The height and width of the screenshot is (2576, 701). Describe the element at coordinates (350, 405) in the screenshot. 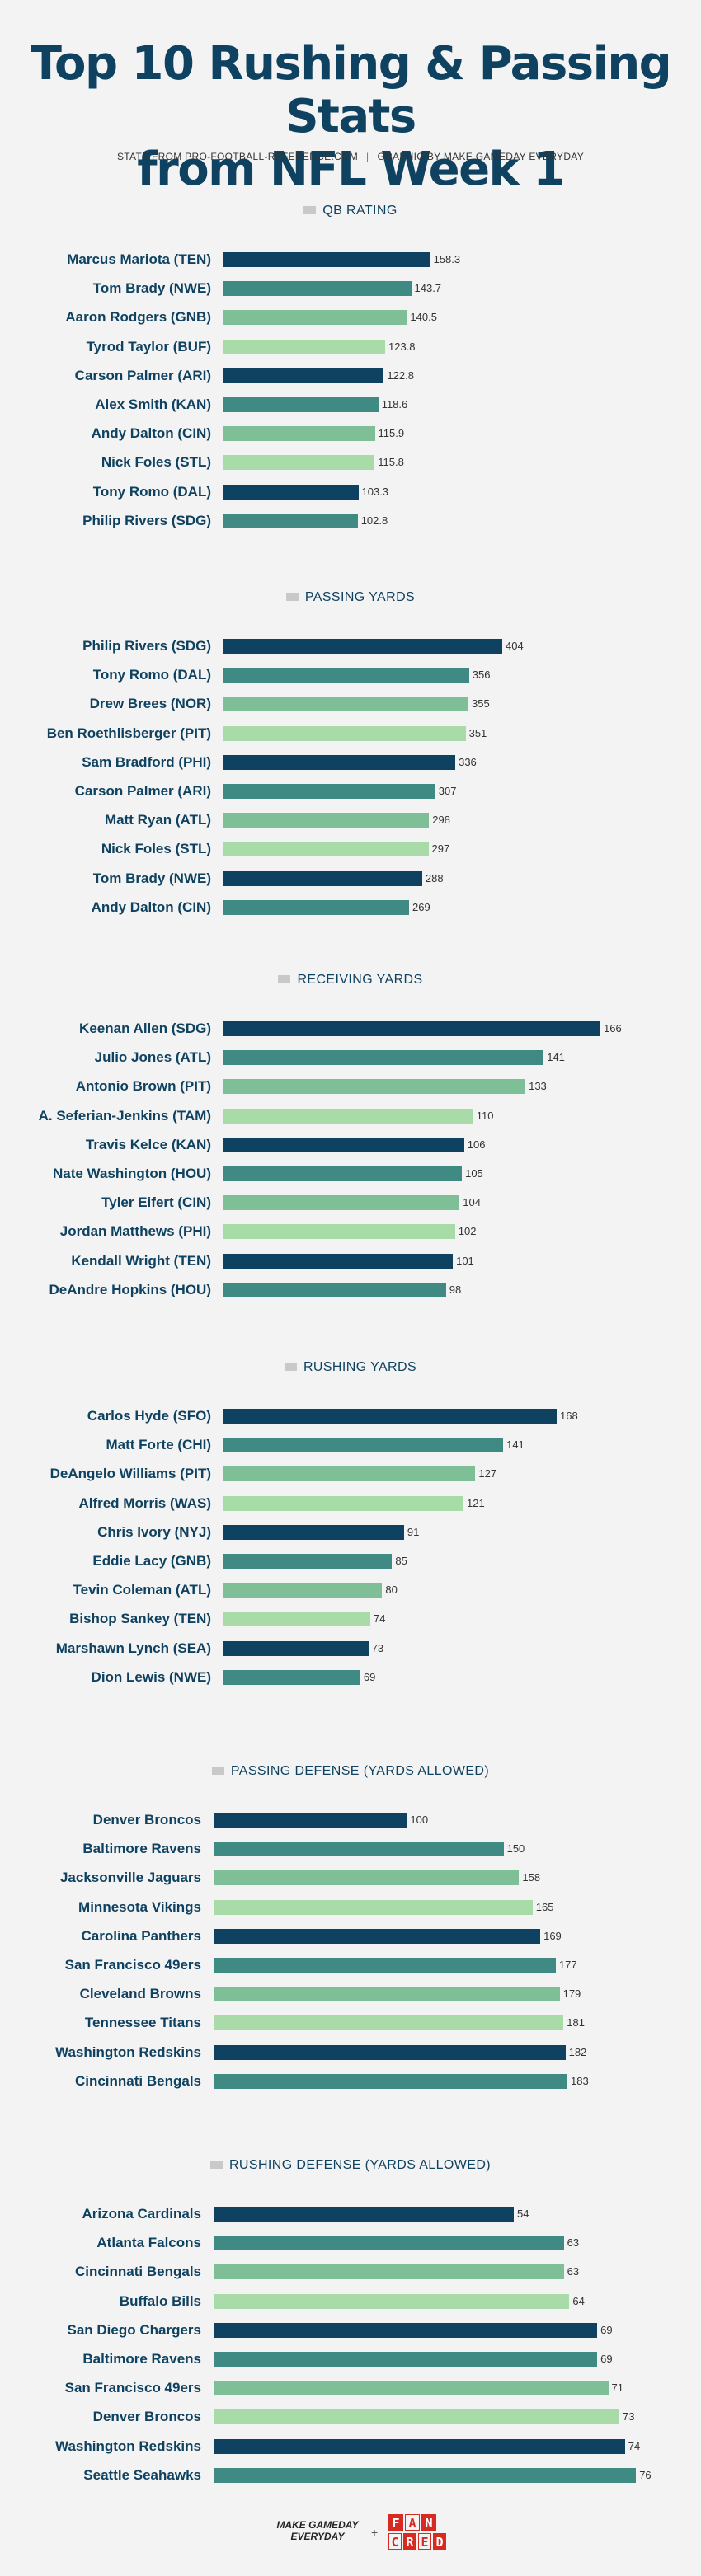

I see `bar-row: Alex Smith (KAN) 118.6` at that location.